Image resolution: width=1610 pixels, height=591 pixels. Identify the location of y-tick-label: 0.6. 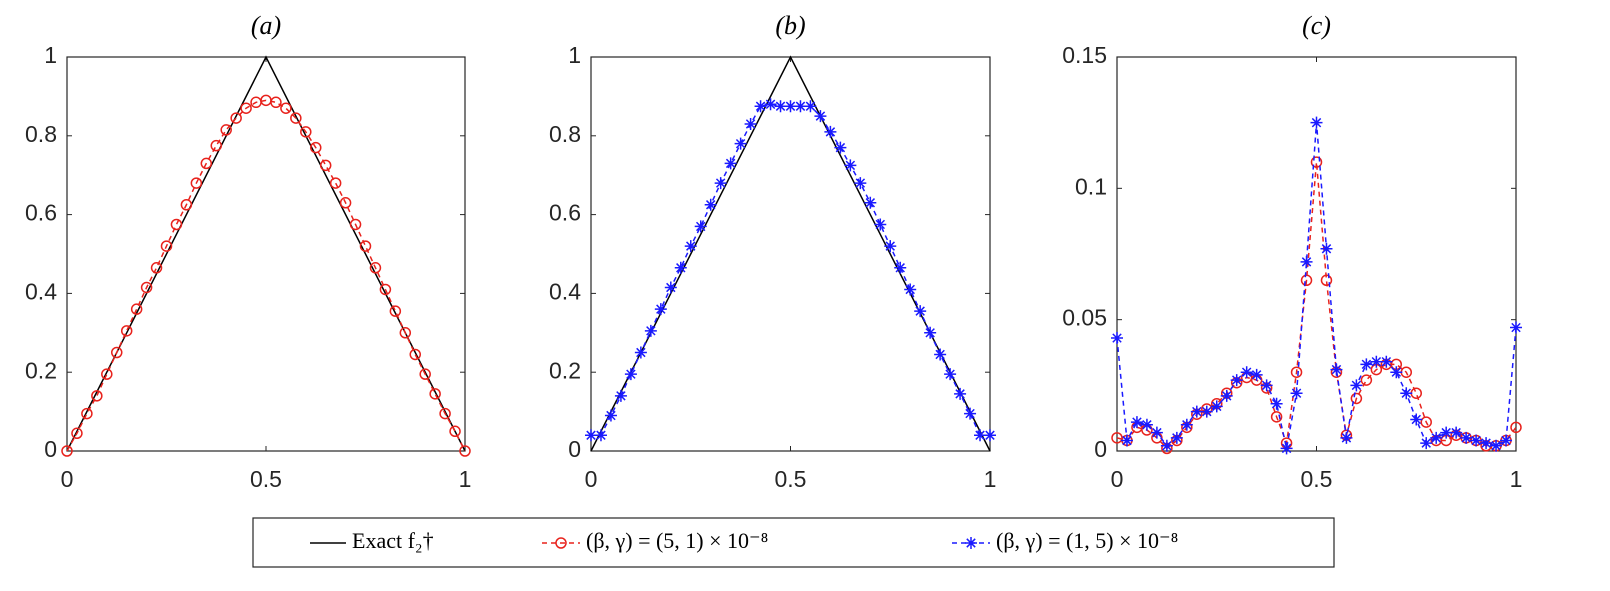
(41, 213).